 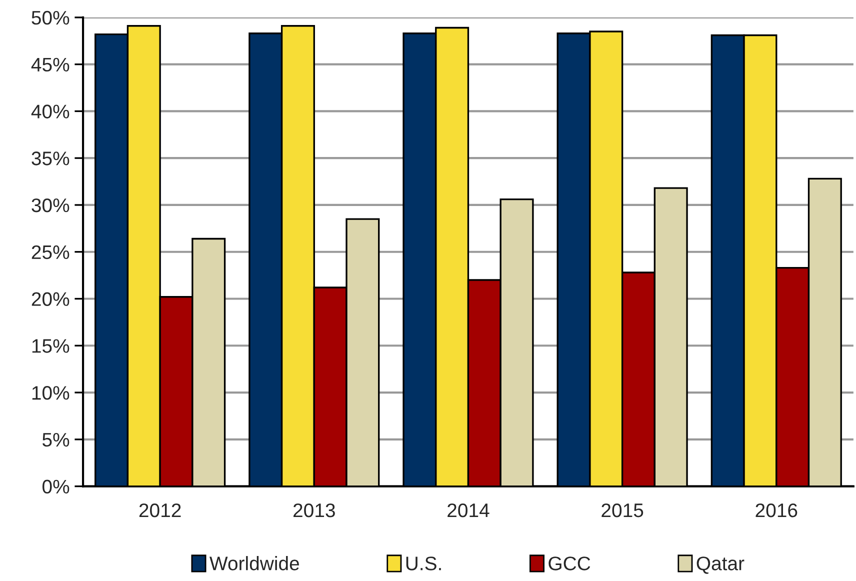 I want to click on y-tick-label: 45%, so click(x=50, y=65).